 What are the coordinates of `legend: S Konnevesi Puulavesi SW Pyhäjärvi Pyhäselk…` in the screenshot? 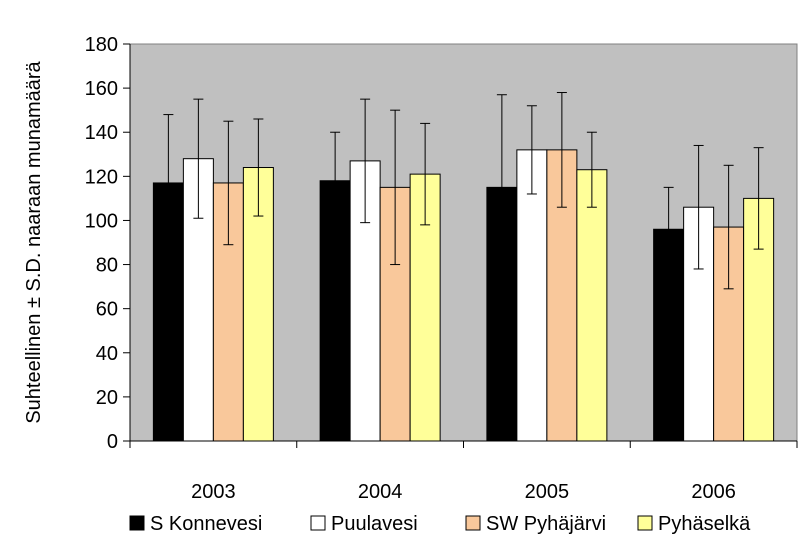 It's located at (440, 524).